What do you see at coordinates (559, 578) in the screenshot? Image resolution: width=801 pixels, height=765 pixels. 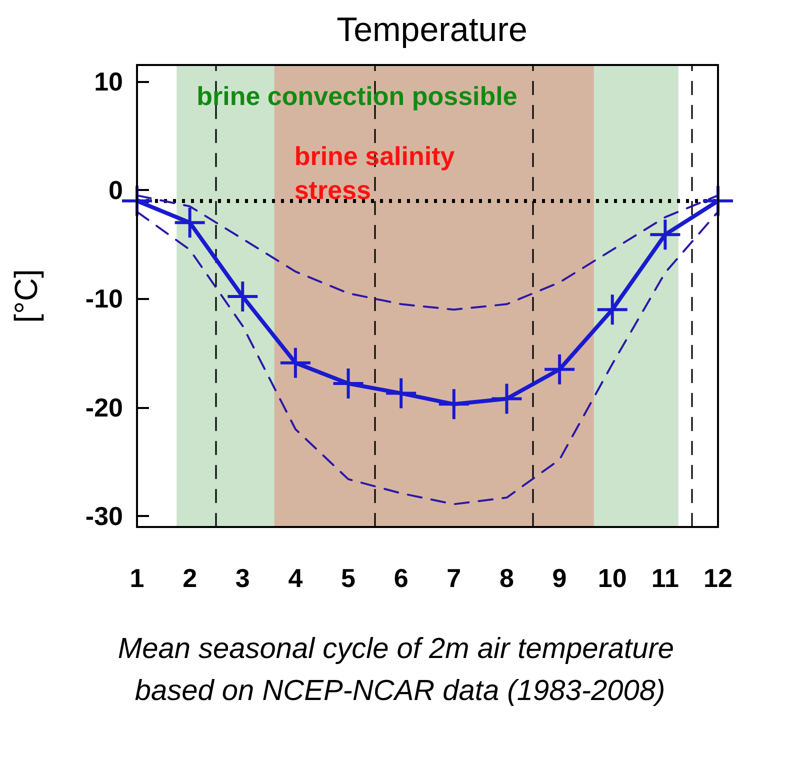 I see `x-tick-label: 9` at bounding box center [559, 578].